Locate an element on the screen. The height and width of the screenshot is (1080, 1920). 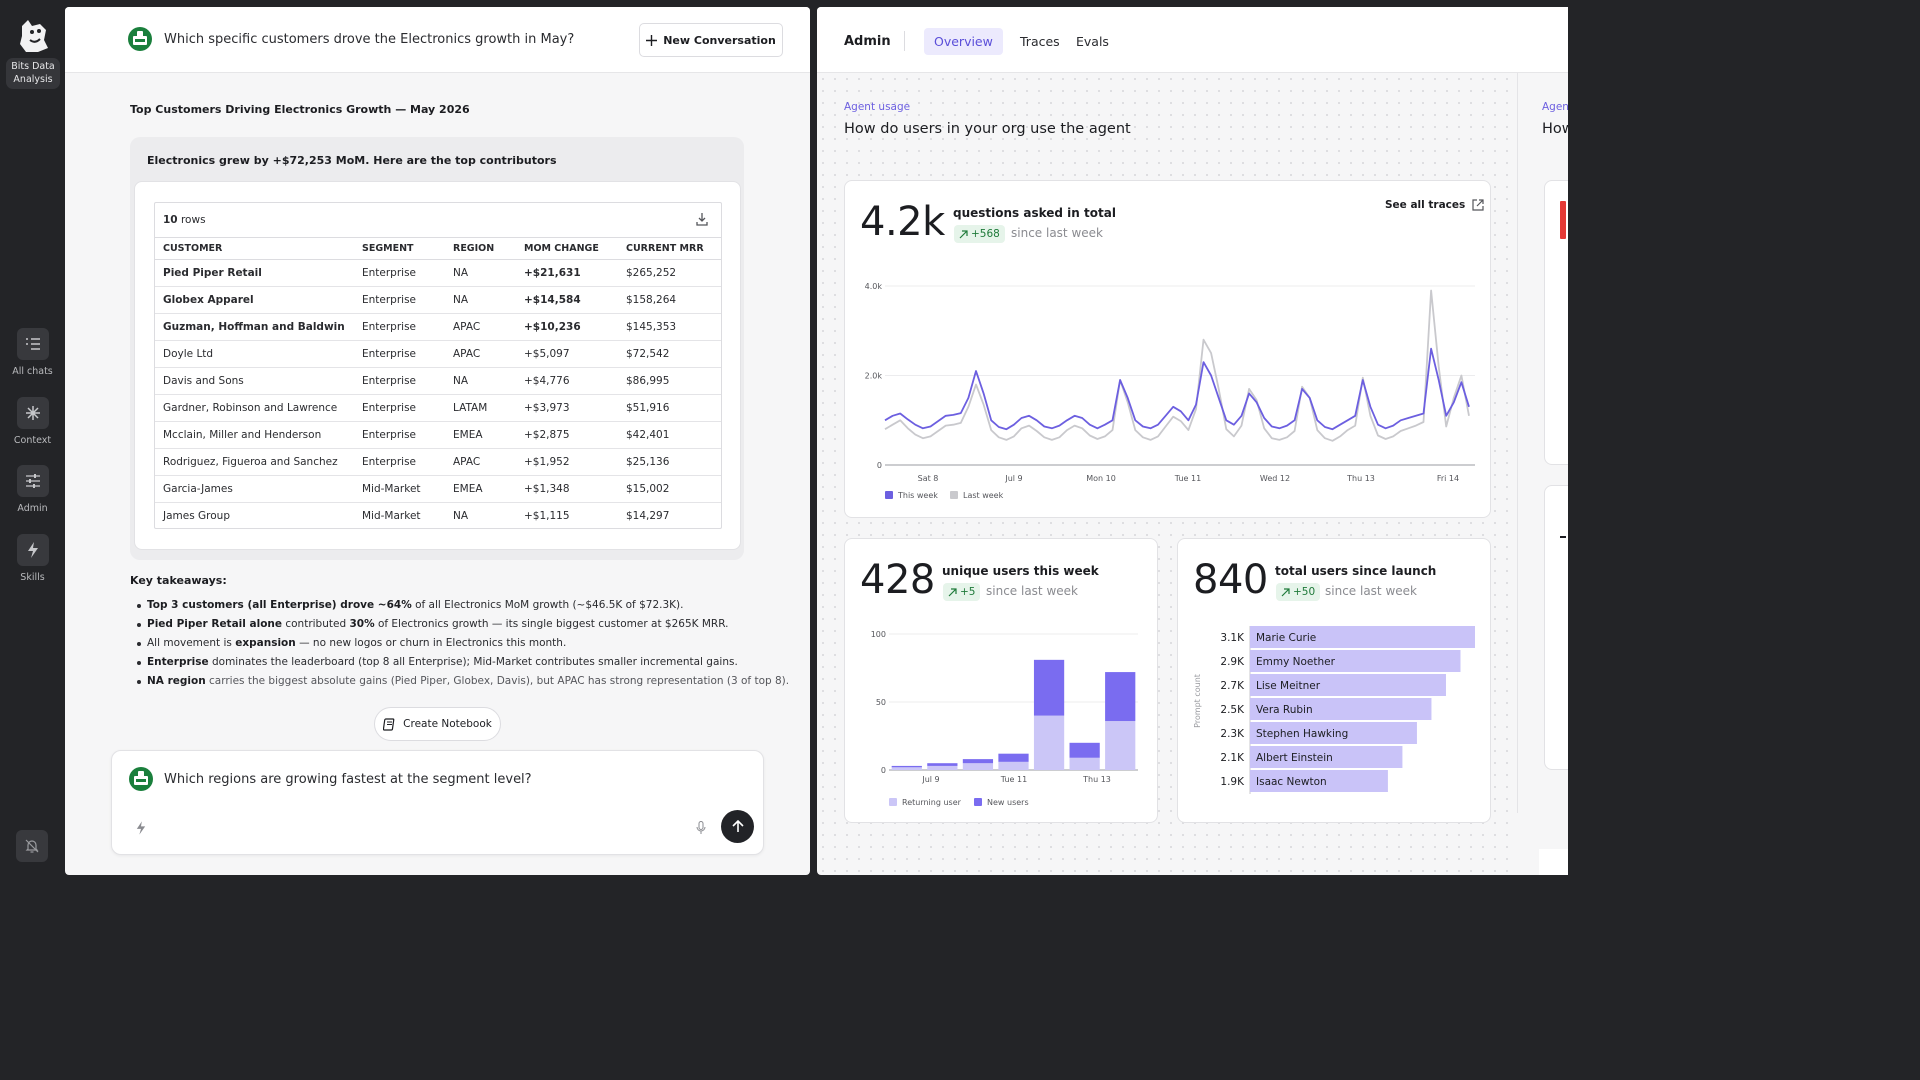
y-tick-label: 2.0k is located at coordinates (874, 376).